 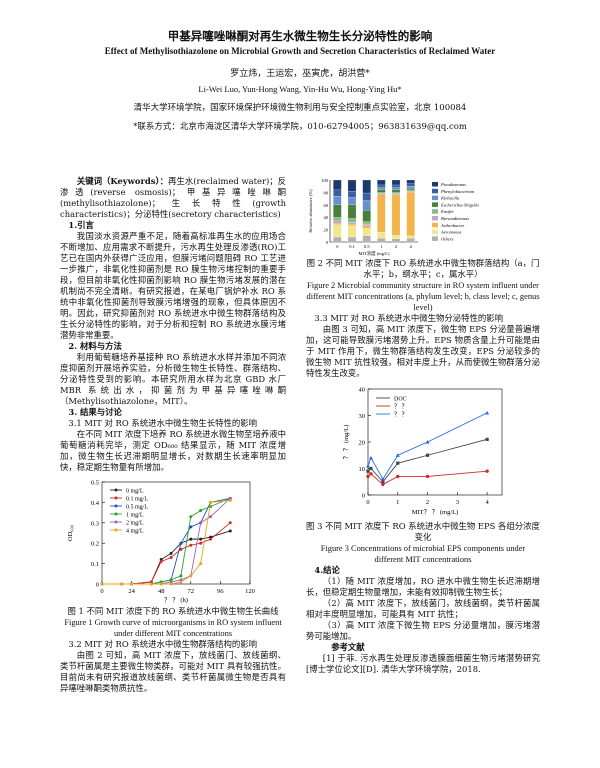 What do you see at coordinates (363, 496) in the screenshot?
I see `fig3-ytick-label: 0` at bounding box center [363, 496].